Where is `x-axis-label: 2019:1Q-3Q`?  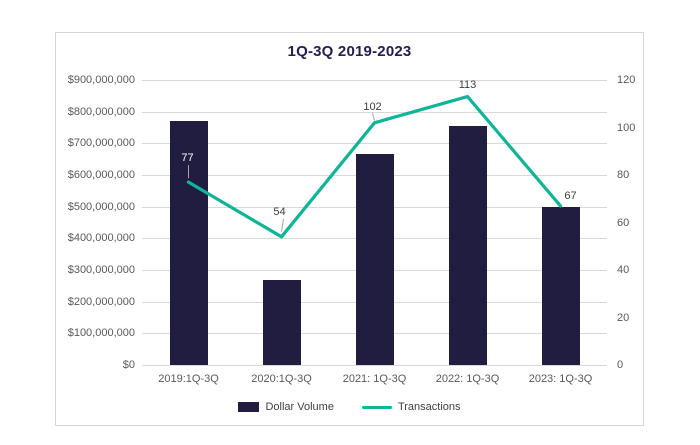
x-axis-label: 2019:1Q-3Q is located at coordinates (188, 379).